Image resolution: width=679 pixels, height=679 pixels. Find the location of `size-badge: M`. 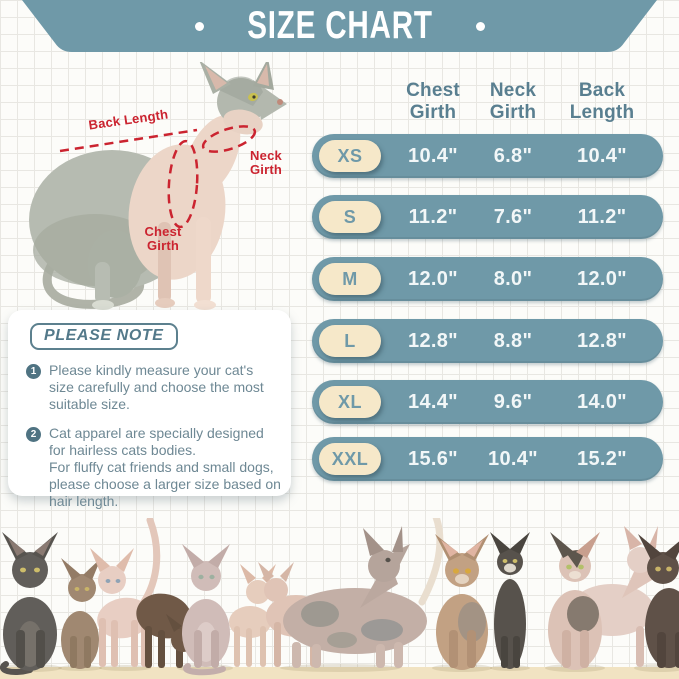

size-badge: M is located at coordinates (350, 279).